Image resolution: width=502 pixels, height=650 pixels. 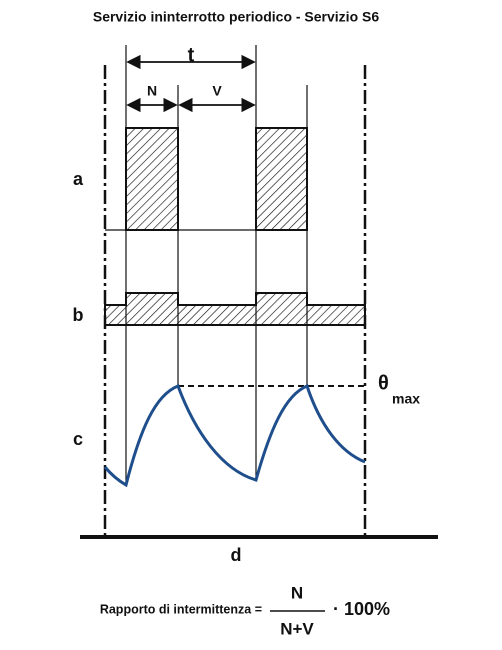 I want to click on temperature-curve, so click(x=234, y=436).